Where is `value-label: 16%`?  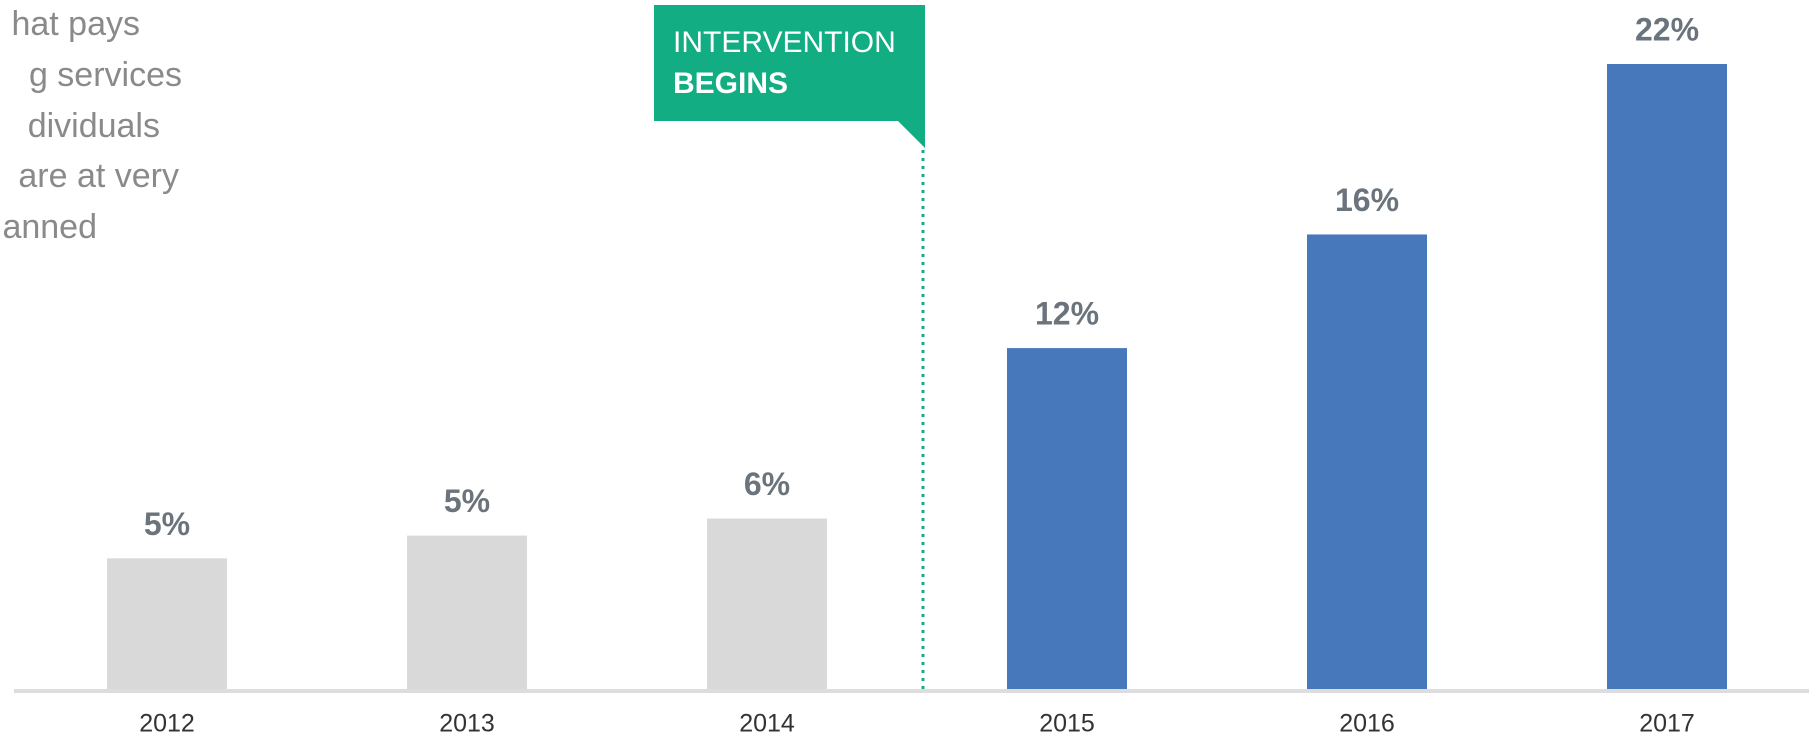
value-label: 16% is located at coordinates (1367, 200).